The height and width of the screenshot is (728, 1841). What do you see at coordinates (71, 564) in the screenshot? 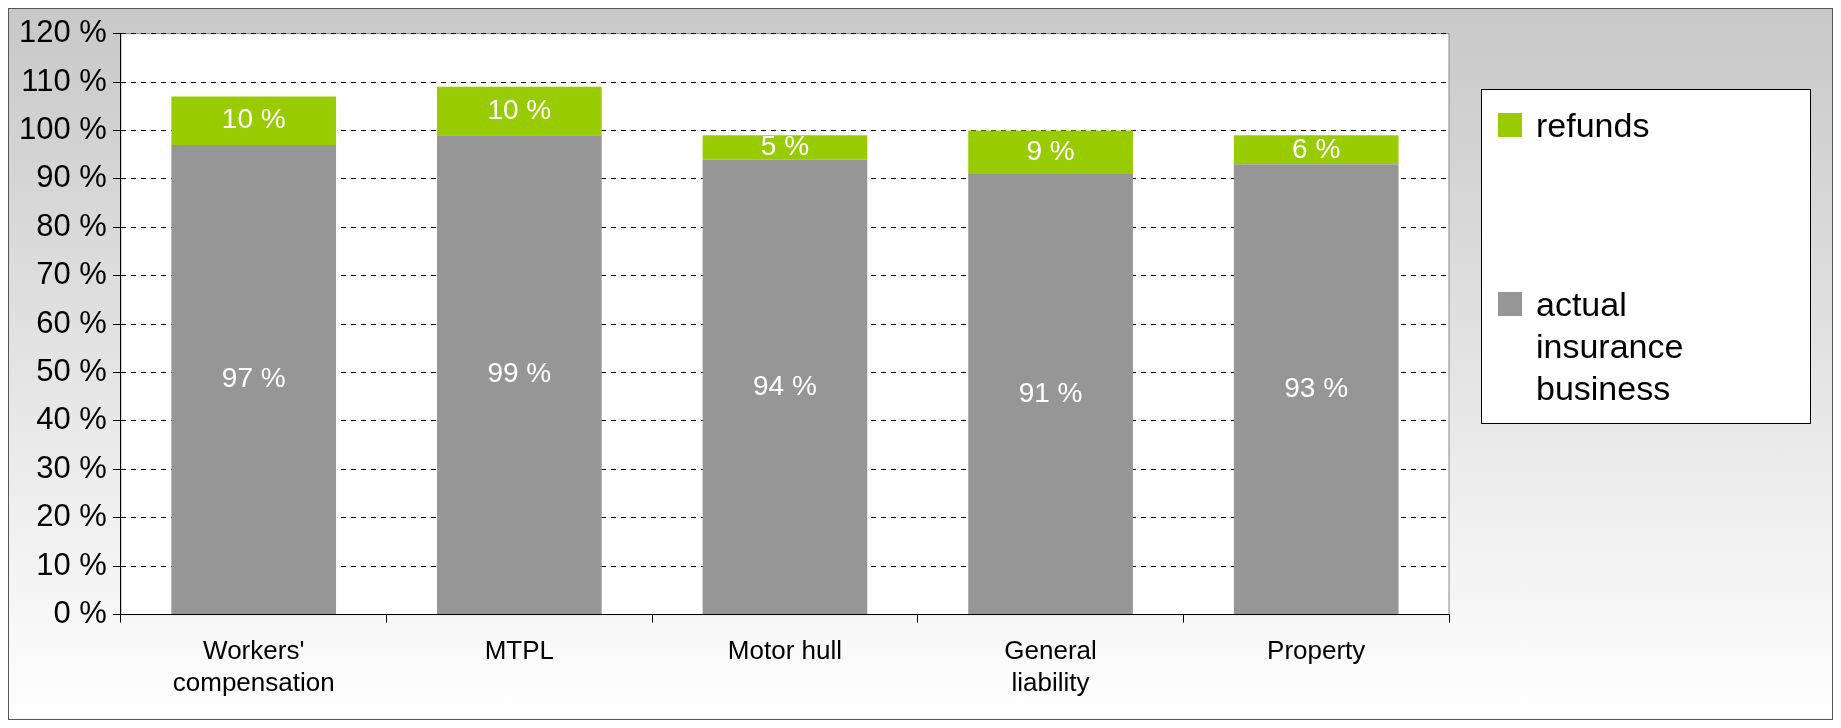
I see `y-tick-label: 10 %` at bounding box center [71, 564].